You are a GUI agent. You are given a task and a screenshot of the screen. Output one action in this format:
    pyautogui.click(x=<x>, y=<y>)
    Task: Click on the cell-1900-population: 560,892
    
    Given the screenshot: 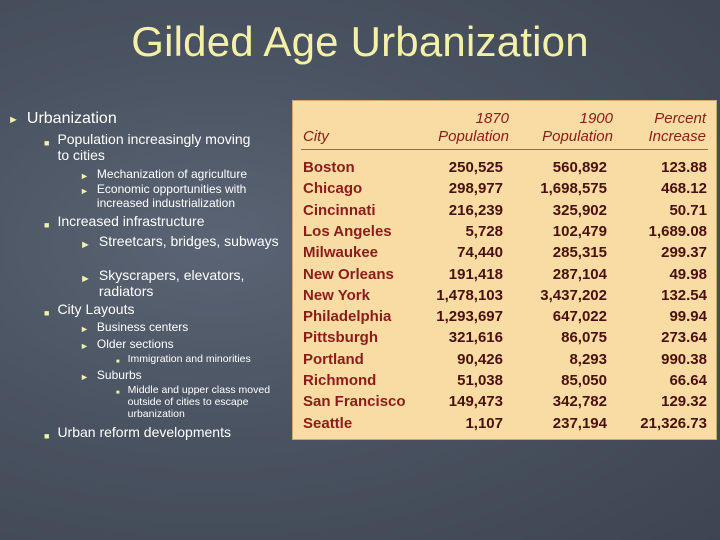 What is the action you would take?
    pyautogui.click(x=579, y=167)
    